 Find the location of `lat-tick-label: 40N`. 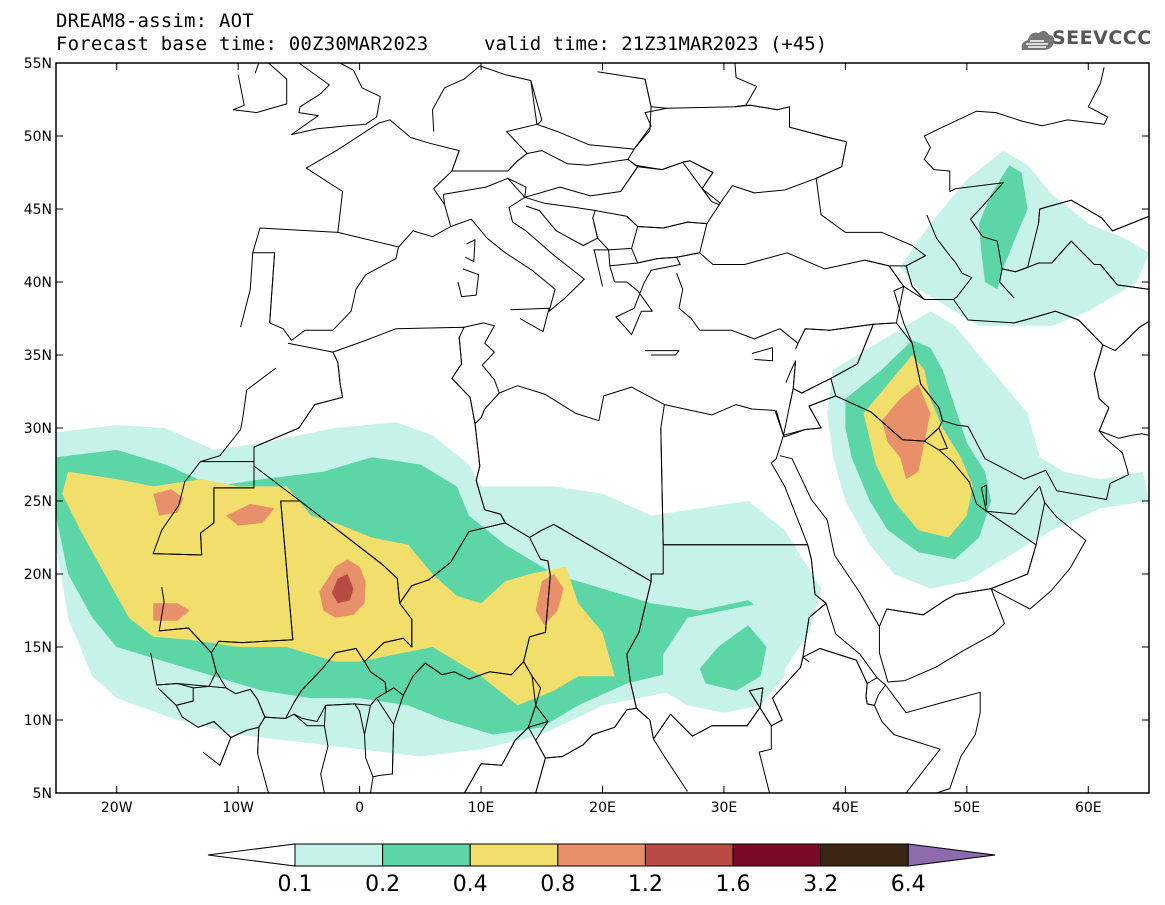

lat-tick-label: 40N is located at coordinates (38, 283).